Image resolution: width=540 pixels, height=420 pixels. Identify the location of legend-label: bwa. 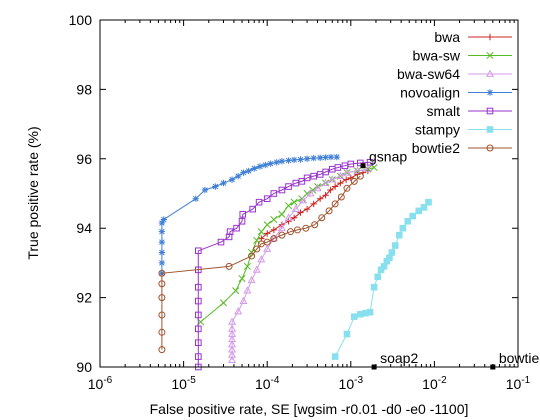
(447, 37).